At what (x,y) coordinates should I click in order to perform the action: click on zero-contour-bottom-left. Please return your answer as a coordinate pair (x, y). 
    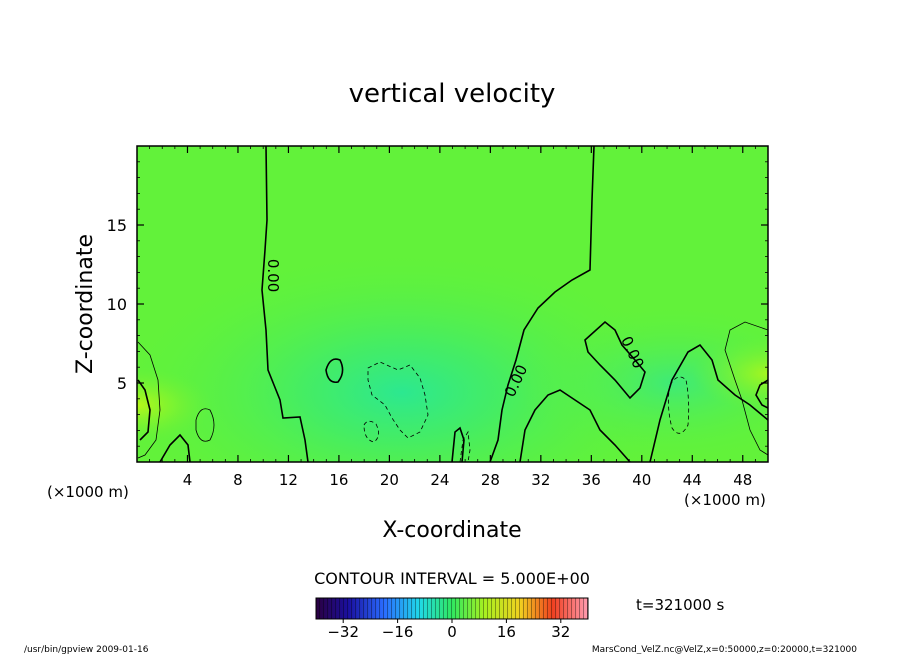
    Looking at the image, I should click on (175, 447).